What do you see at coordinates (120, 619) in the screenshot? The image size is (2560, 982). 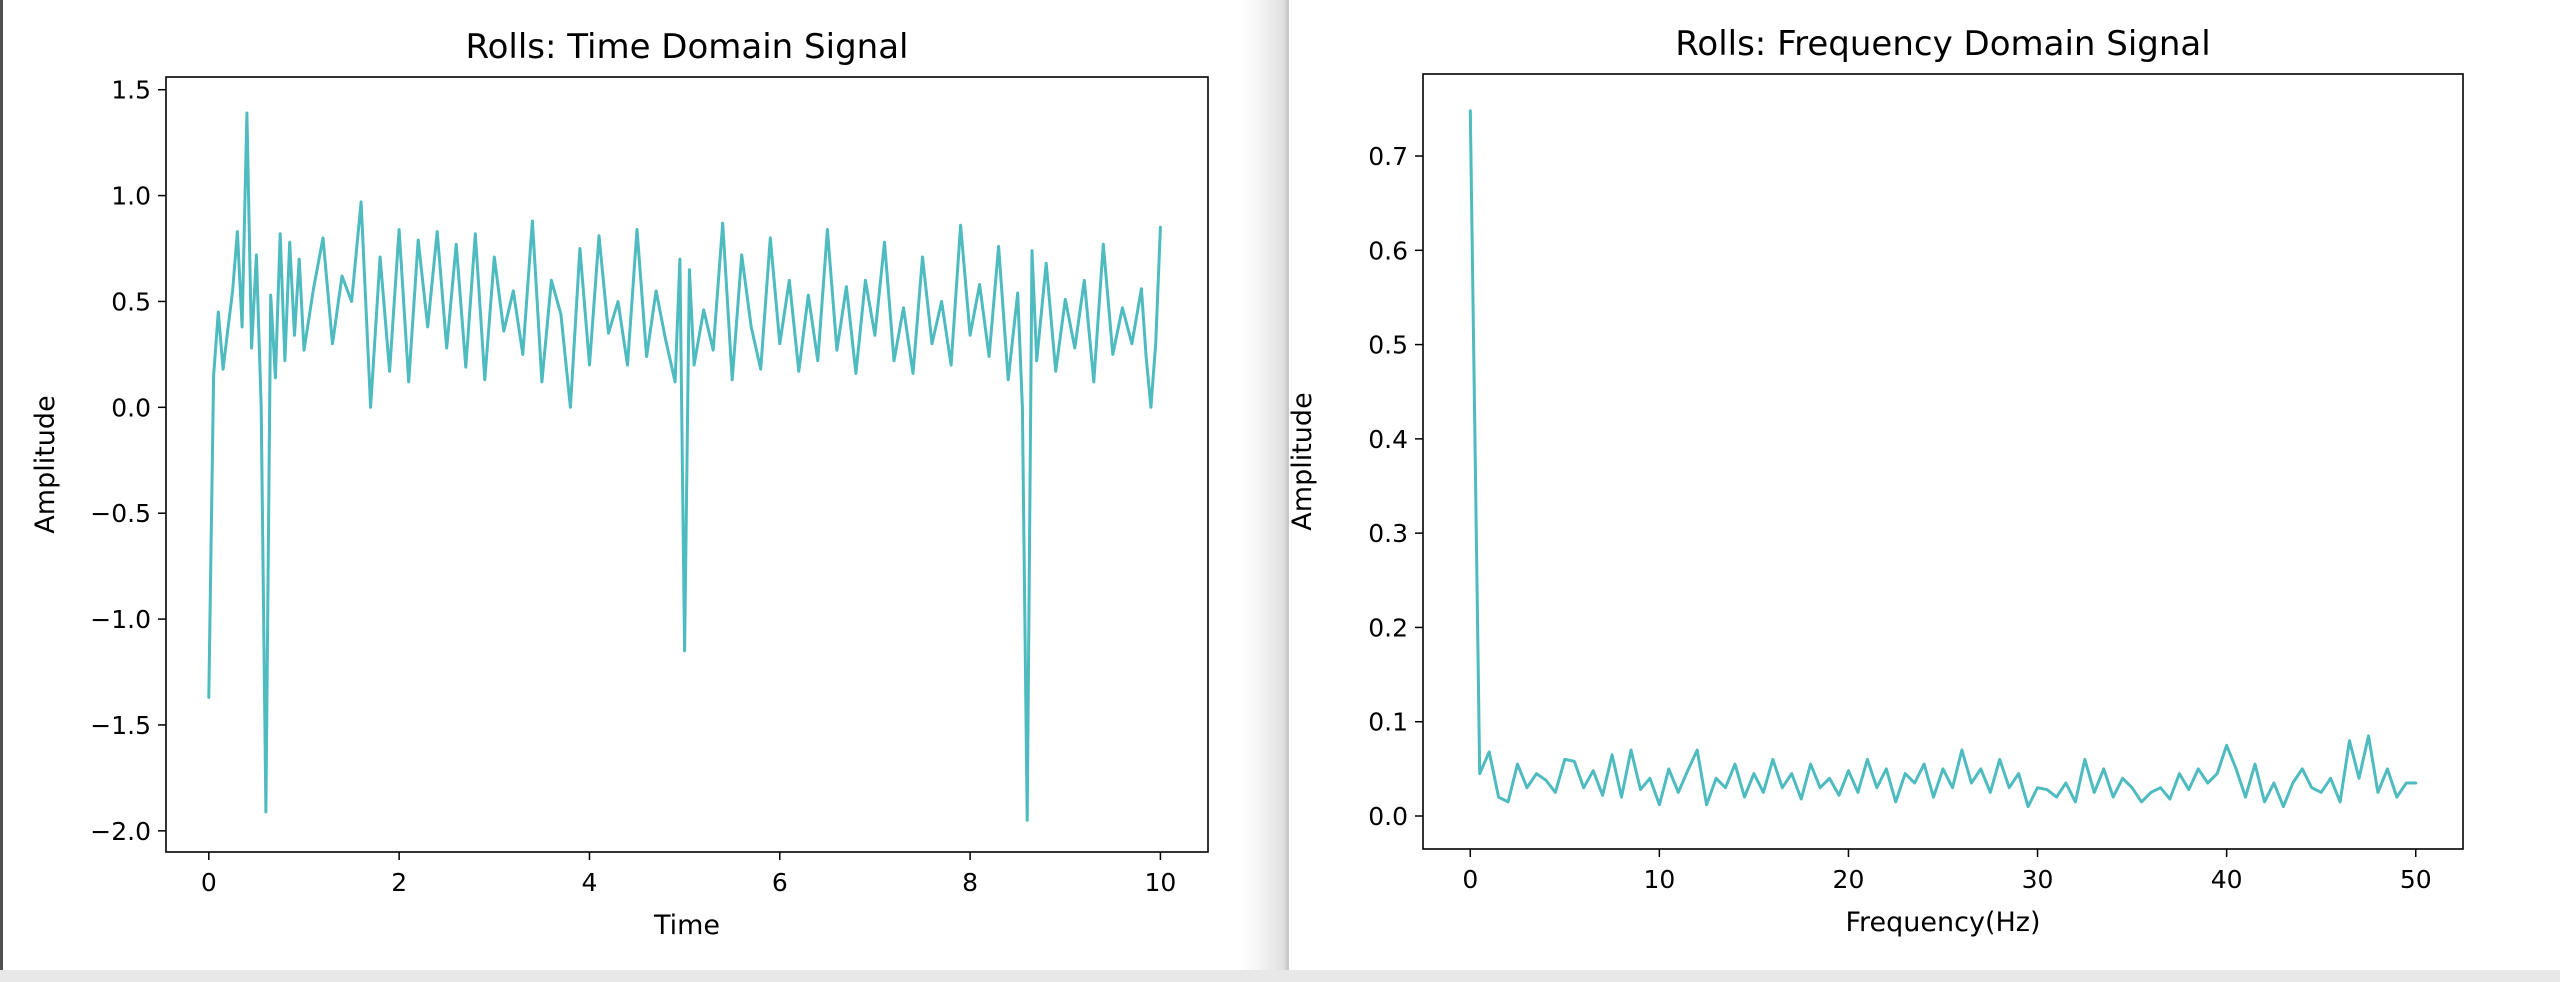 I see `y-tick-label: −1.0` at bounding box center [120, 619].